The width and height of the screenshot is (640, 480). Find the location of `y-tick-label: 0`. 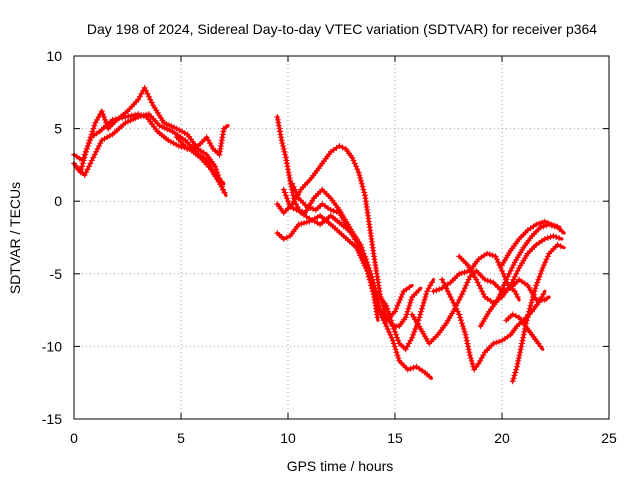

y-tick-label: 0 is located at coordinates (58, 201).